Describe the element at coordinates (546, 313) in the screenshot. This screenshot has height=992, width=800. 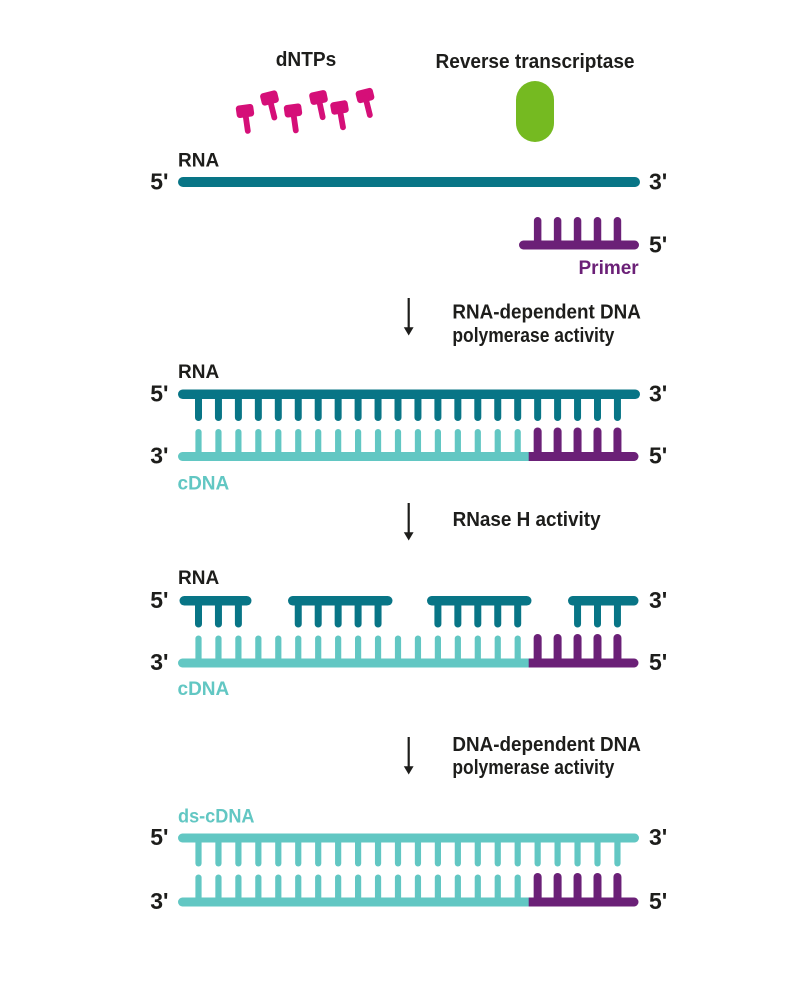
I see `svg-text: RNA-dependent DNA` at that location.